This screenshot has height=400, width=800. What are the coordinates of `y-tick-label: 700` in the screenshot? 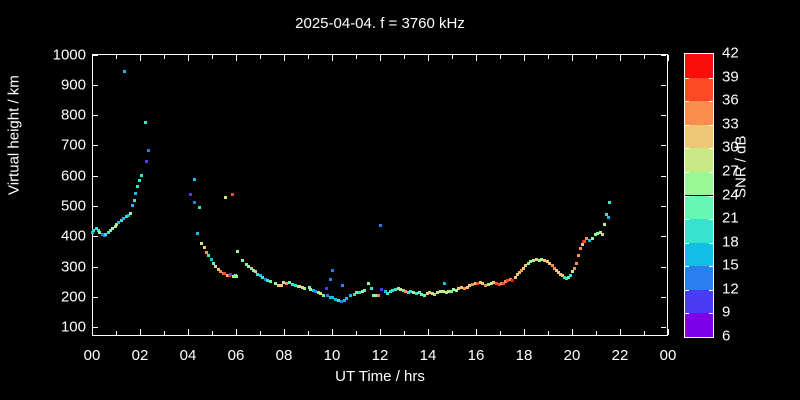 It's located at (73, 145).